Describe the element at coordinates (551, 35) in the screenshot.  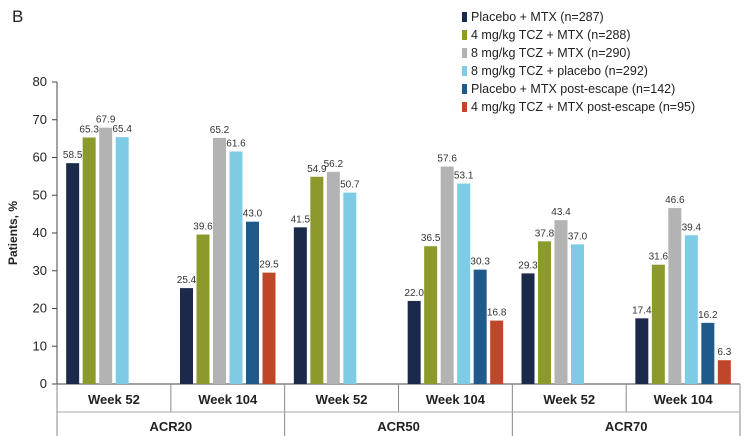
I see `legend-item: 4 mg/kg TCZ + MTX (n=288)` at that location.